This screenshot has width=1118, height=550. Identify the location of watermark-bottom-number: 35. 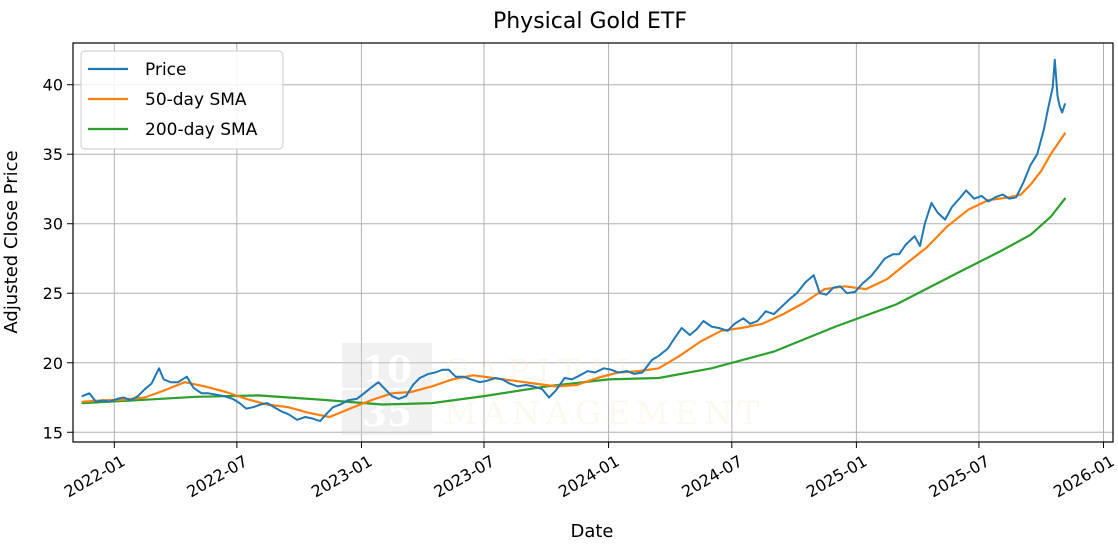
(387, 414).